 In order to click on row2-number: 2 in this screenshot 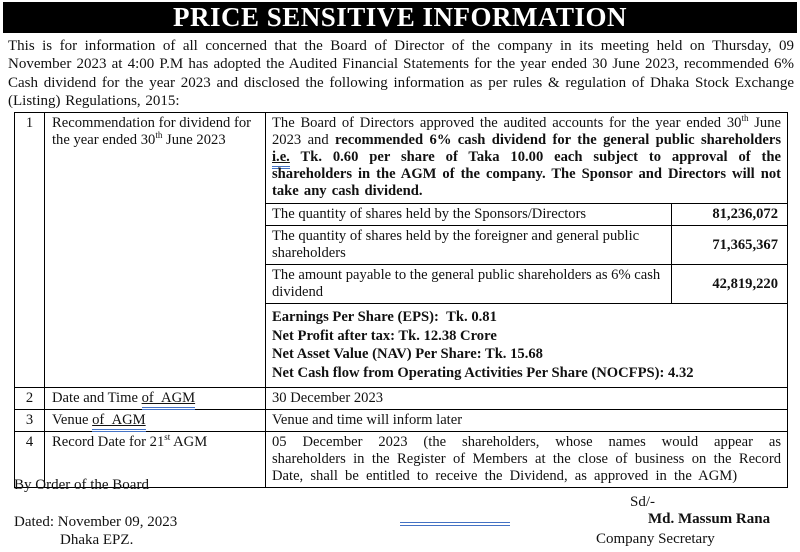, I will do `click(29, 399)`.